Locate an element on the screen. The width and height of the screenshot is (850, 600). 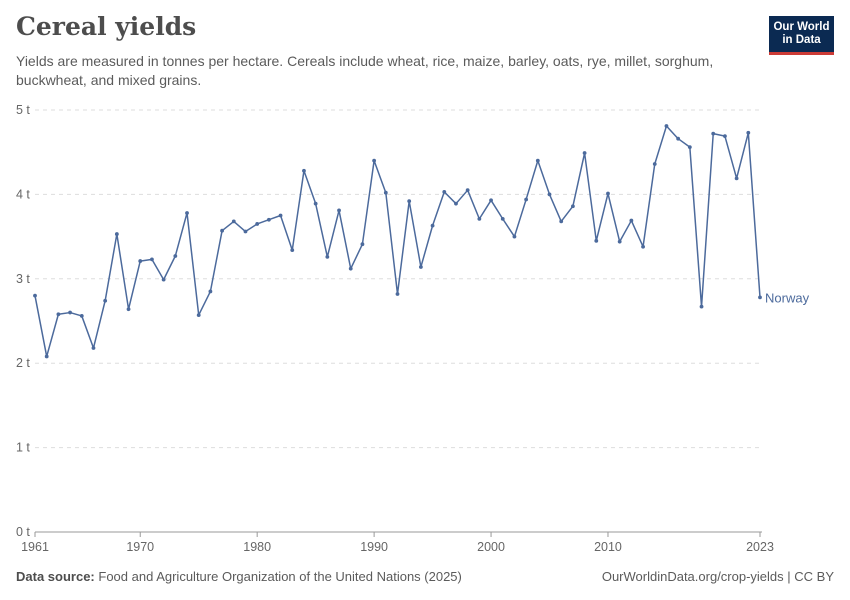
chart-title: Cereal yields is located at coordinates (106, 26).